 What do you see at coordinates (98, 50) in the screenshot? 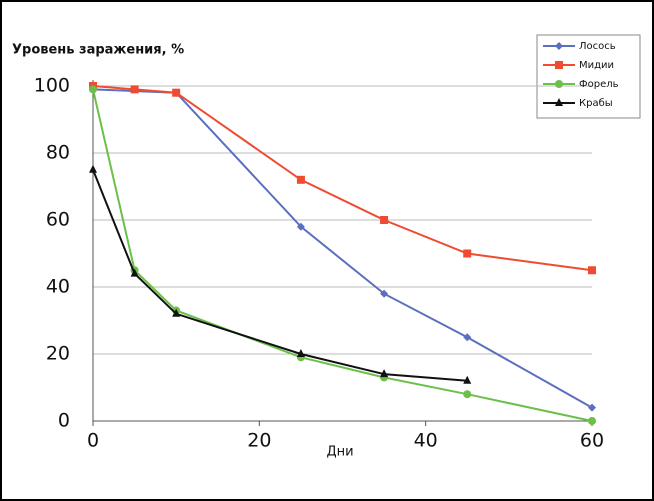
I see `chart-title: Уровень заражения, %` at bounding box center [98, 50].